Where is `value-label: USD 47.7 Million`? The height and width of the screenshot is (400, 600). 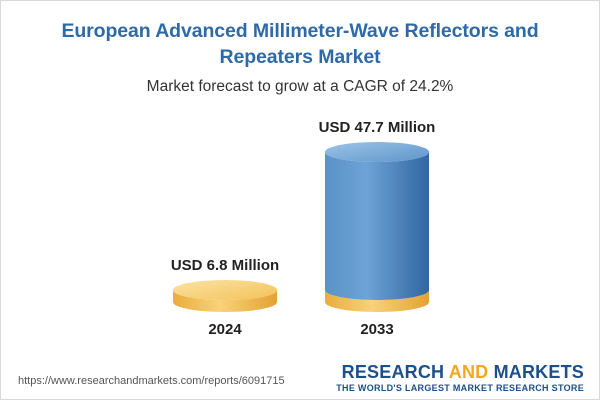
value-label: USD 47.7 Million is located at coordinates (377, 127).